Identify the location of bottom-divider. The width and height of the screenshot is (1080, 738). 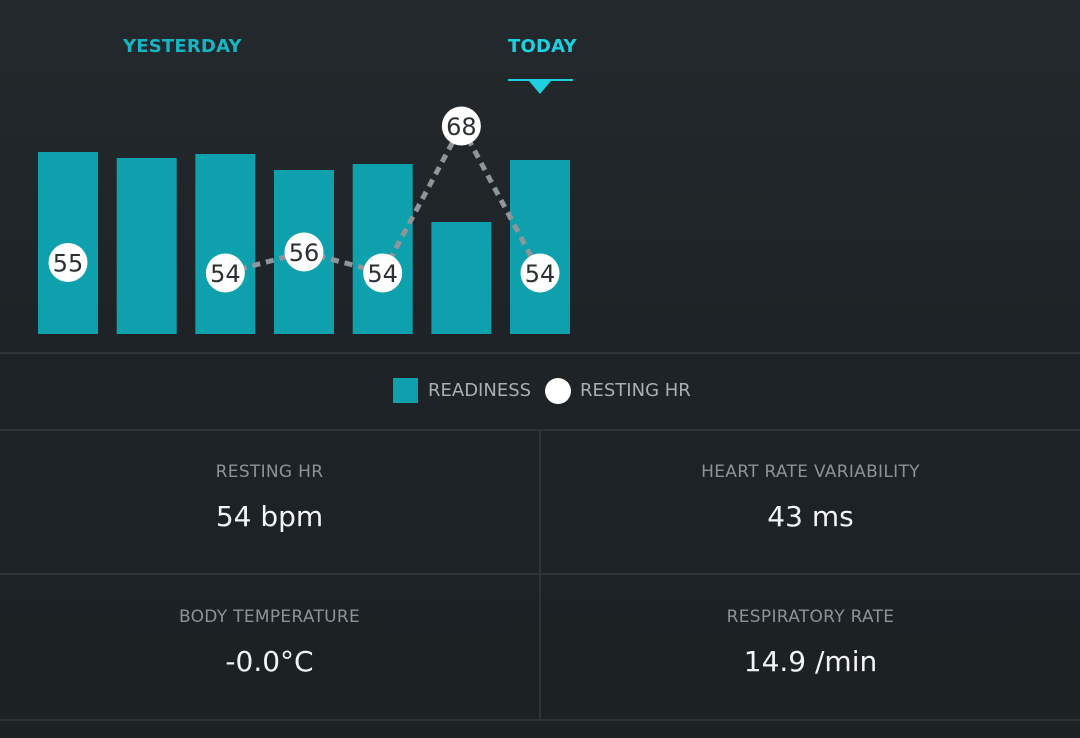
(540, 720).